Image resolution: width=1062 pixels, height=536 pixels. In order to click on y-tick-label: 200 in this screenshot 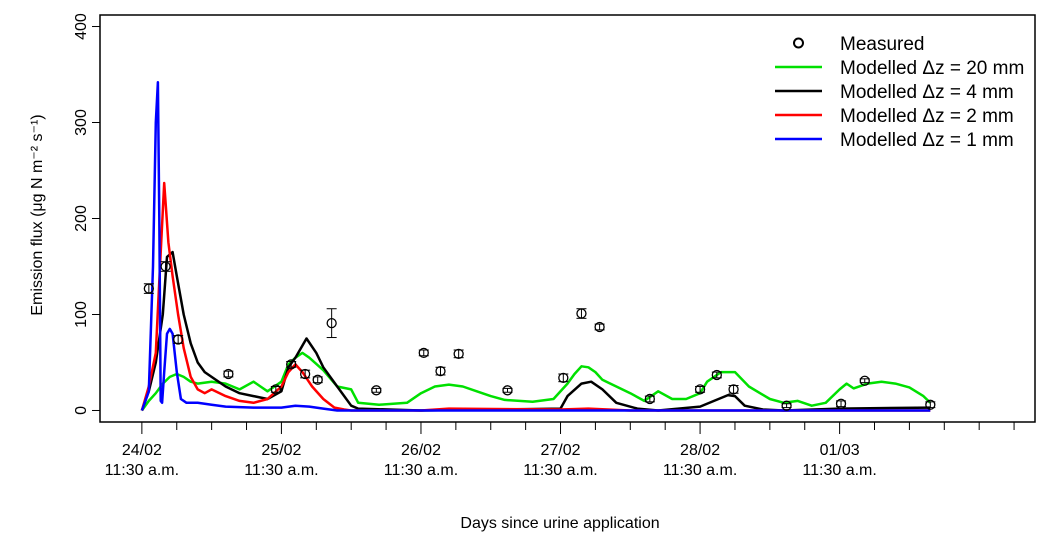, I will do `click(81, 218)`.